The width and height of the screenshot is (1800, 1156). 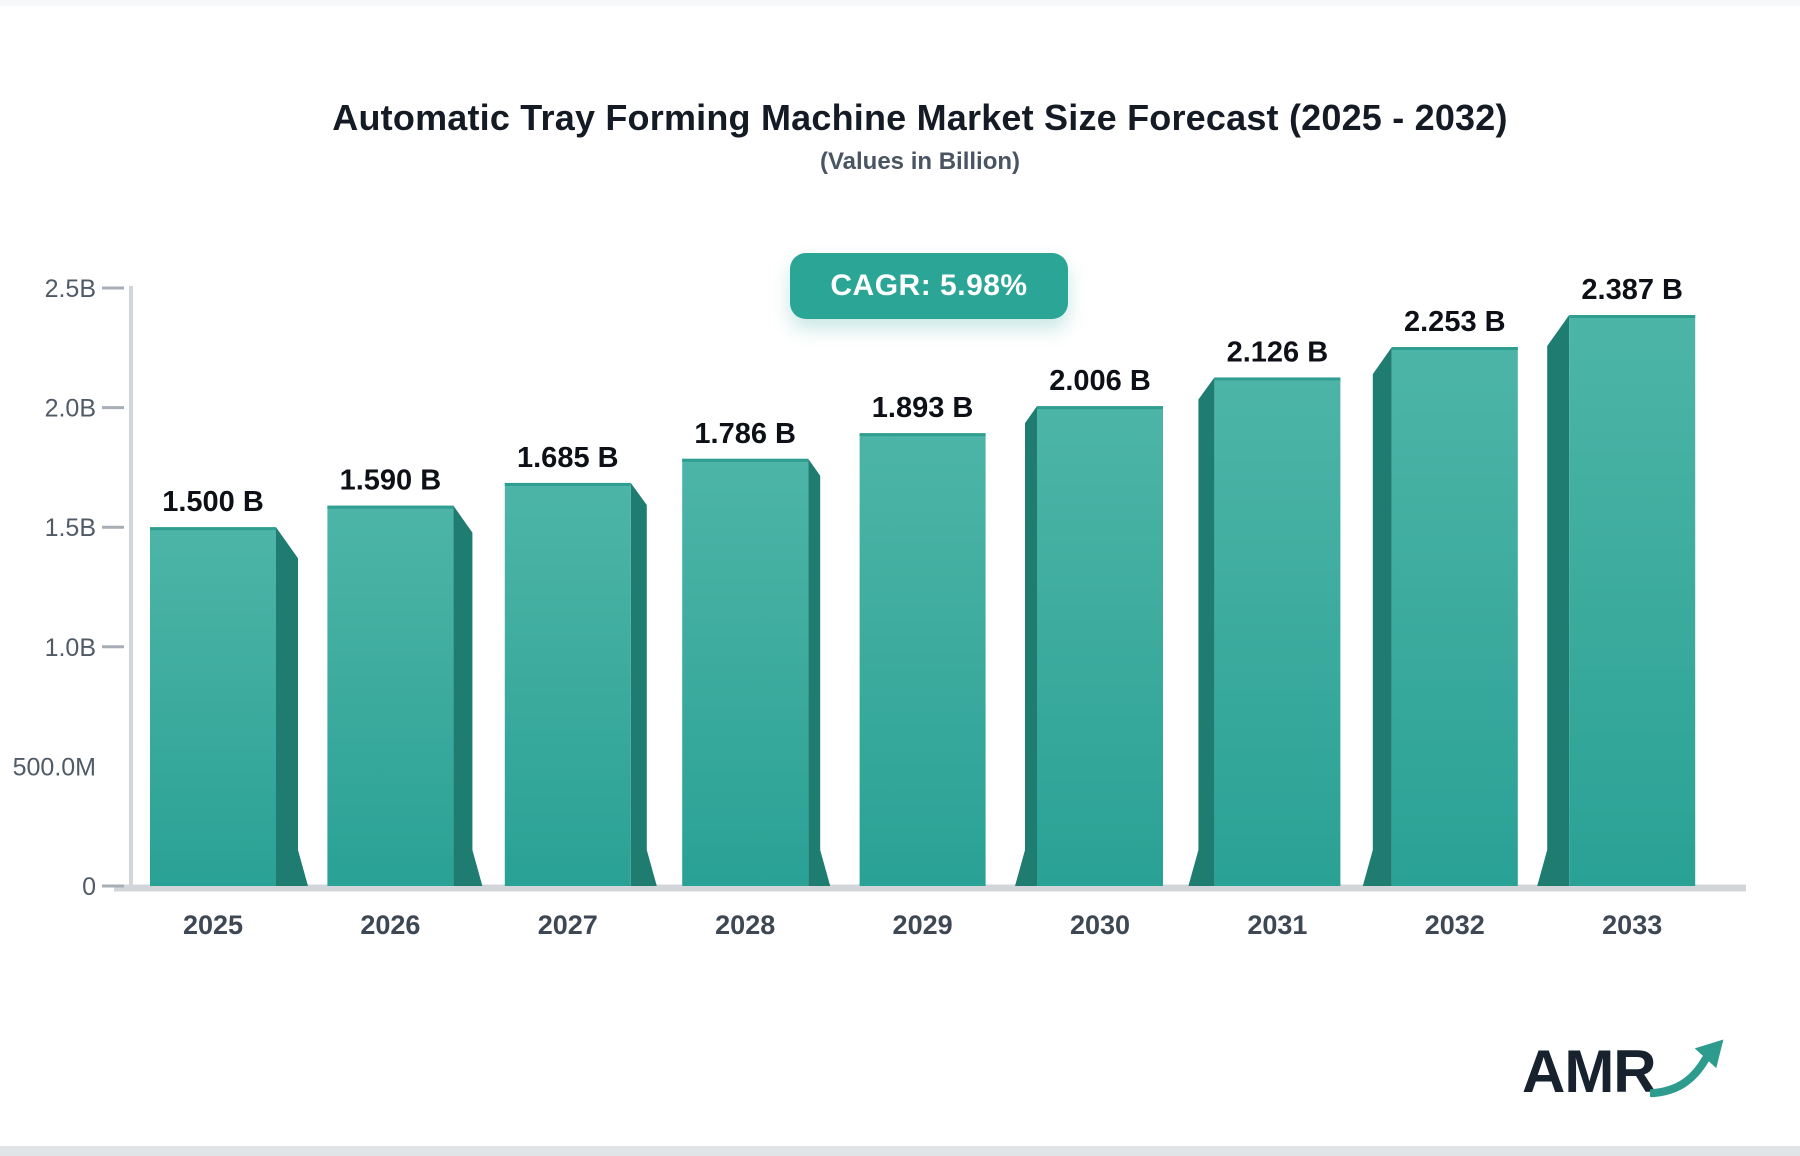 I want to click on y-tick-label: 1.0B, so click(x=70, y=648).